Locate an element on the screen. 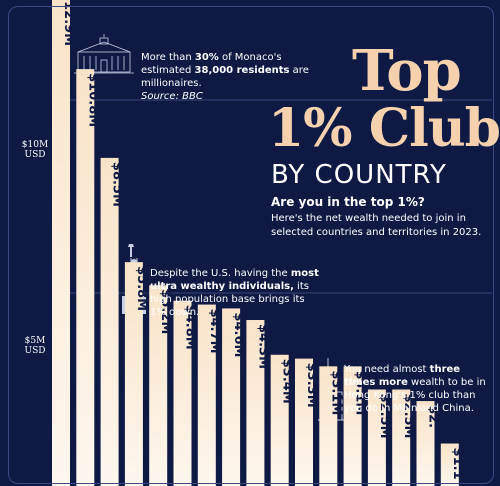 Image resolution: width=500 pixels, height=486 pixels. bar-value-label: $1.1 is located at coordinates (457, 464).